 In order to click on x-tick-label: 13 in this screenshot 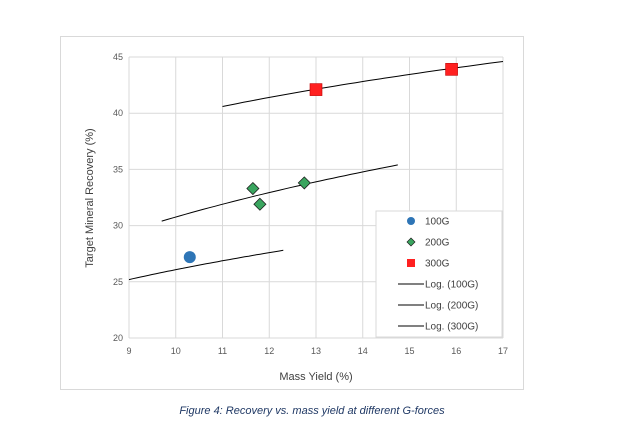, I will do `click(316, 351)`.